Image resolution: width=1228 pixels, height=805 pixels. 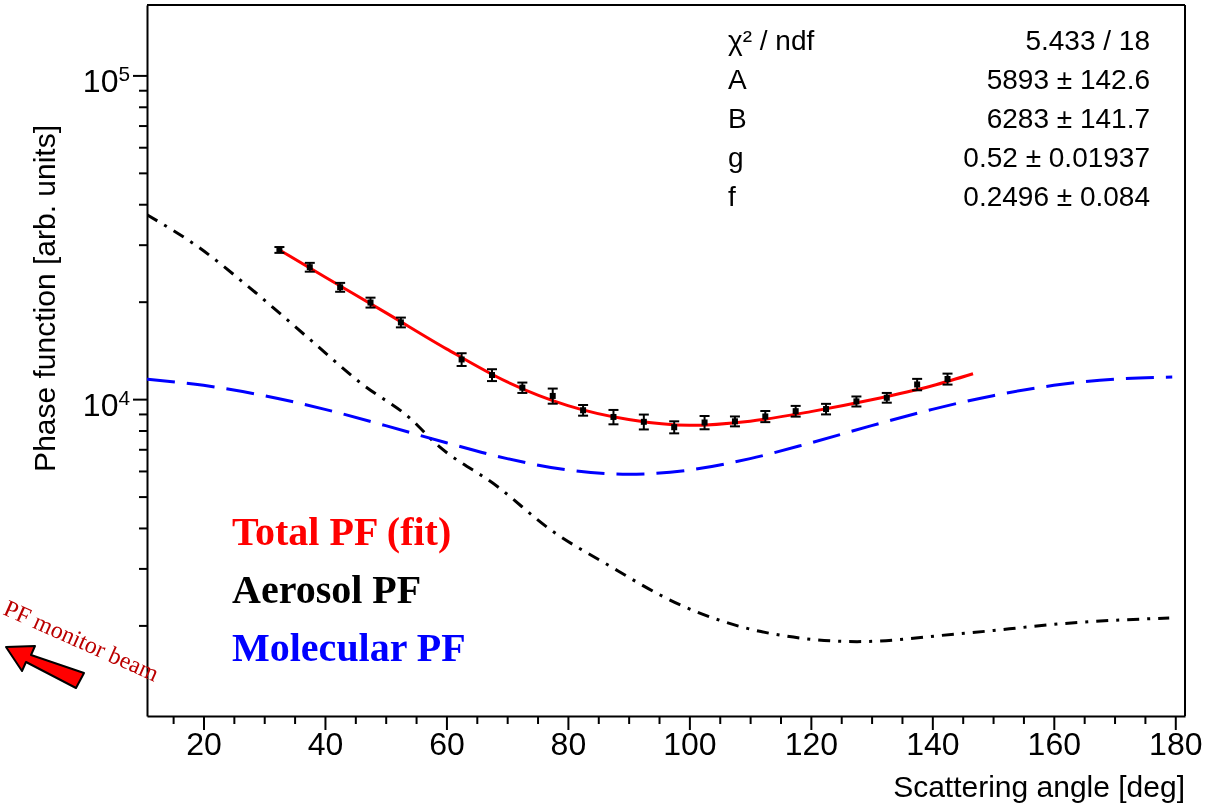 What do you see at coordinates (933, 743) in the screenshot?
I see `x-tick-label: 140` at bounding box center [933, 743].